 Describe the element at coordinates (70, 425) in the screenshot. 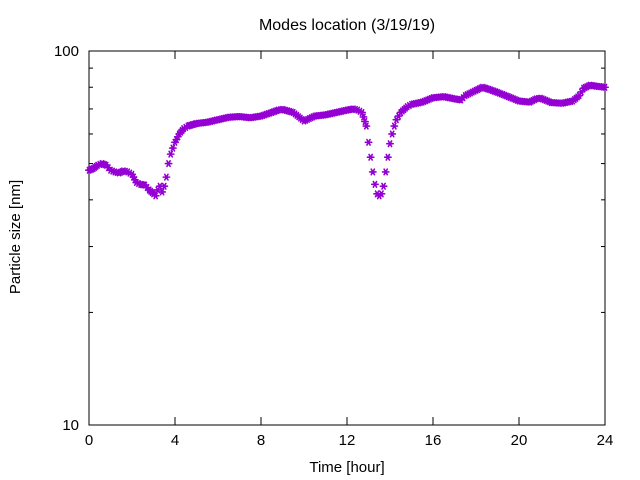

I see `y-tick-label: 10` at that location.